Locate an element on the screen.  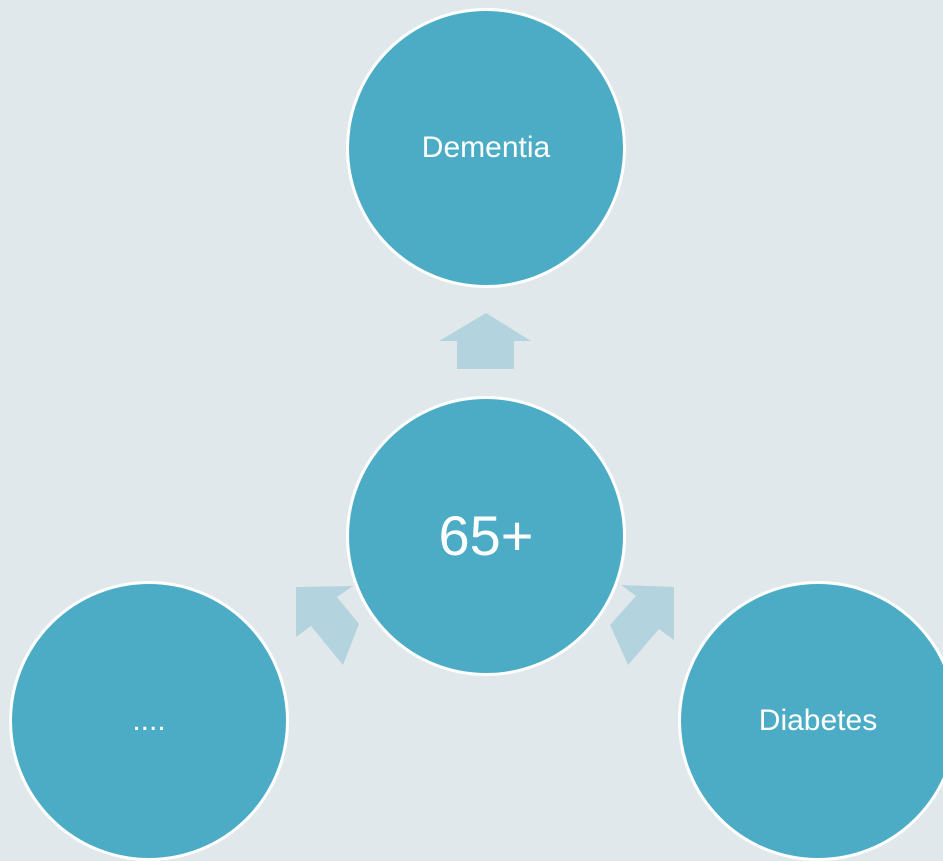
node-center-label: 65+ is located at coordinates (486, 535).